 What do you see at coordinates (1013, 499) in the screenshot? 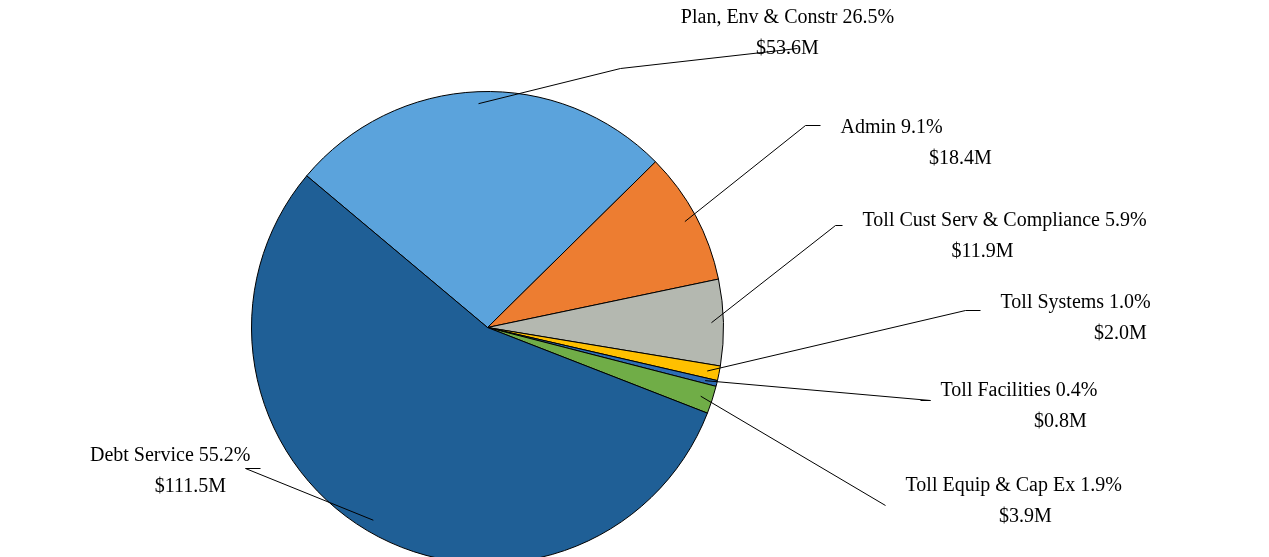
I see `slice-label: Toll Equip & Cap Ex 1.9% $3.9M` at bounding box center [1013, 499].